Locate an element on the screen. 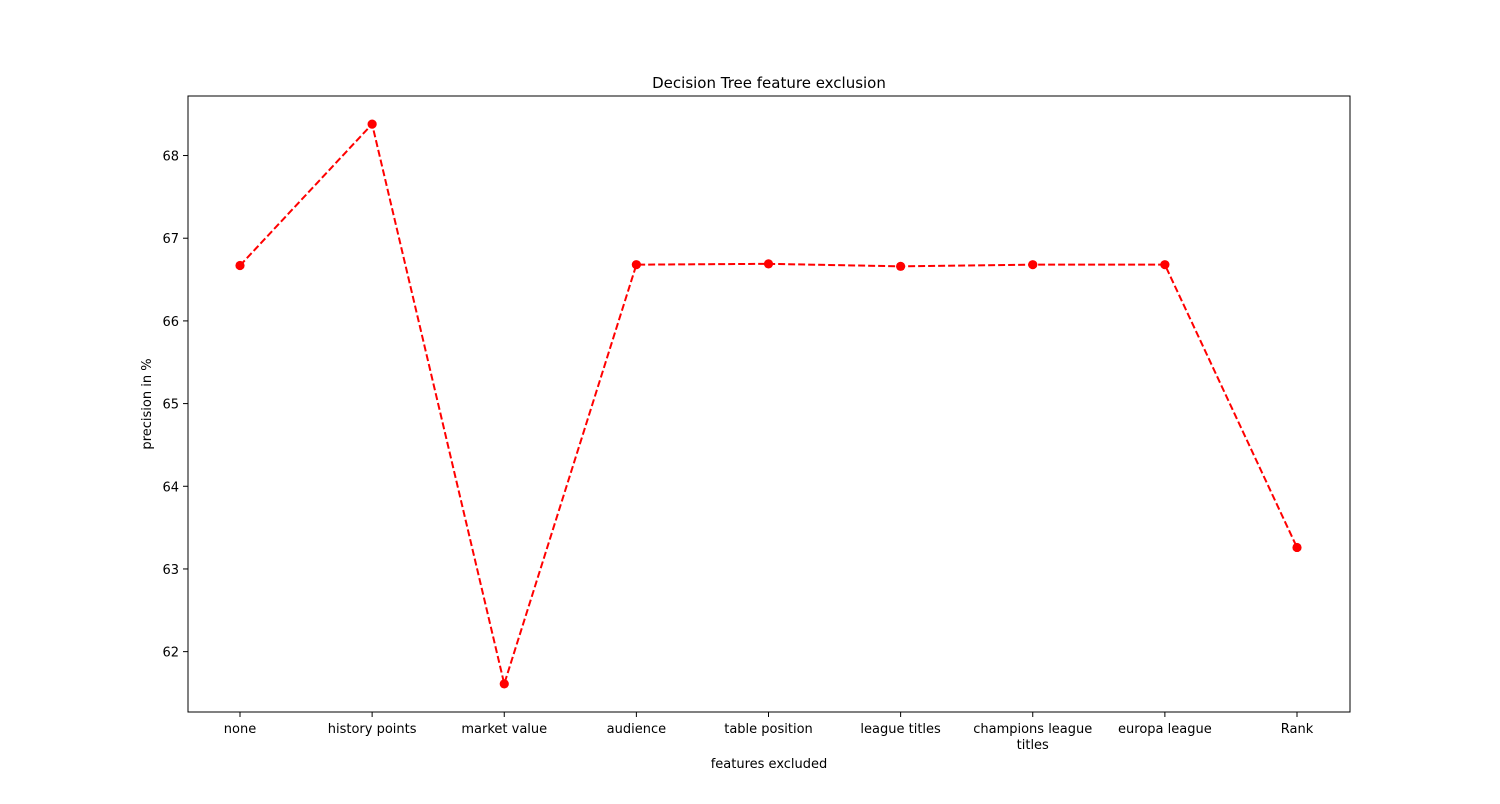 The height and width of the screenshot is (804, 1500). x-tick-label-line: audience is located at coordinates (636, 729).